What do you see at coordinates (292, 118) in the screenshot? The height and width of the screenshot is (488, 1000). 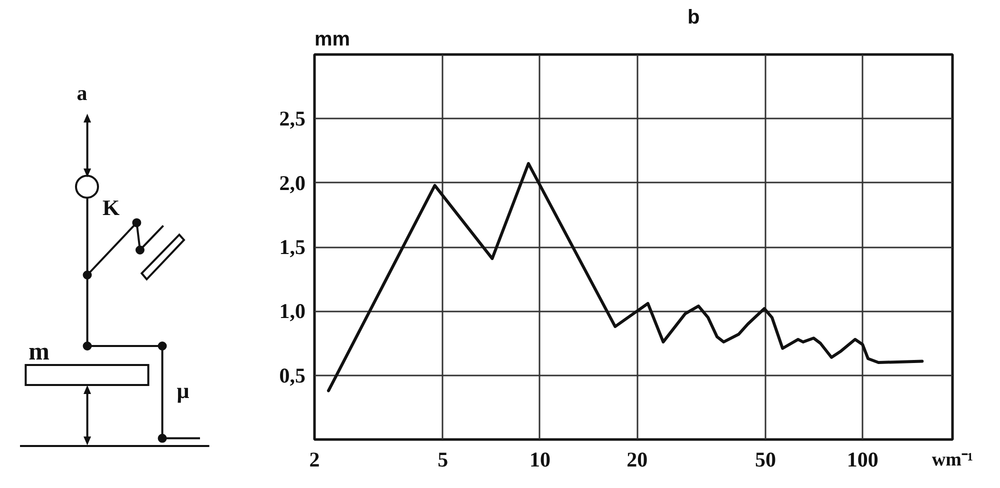 I see `y-tick-label: 2,5` at bounding box center [292, 118].